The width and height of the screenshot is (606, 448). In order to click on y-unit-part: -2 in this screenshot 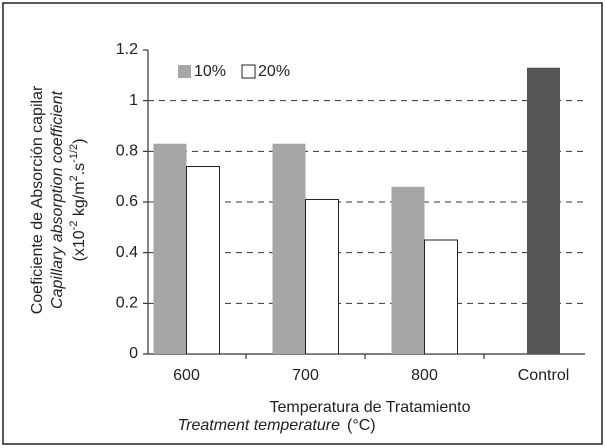, I will do `click(74, 226)`.